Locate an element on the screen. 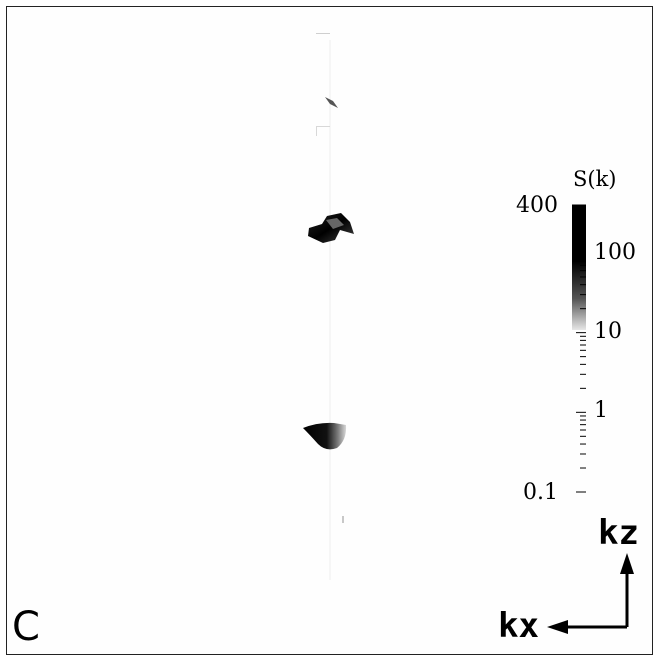  axis-arrows is located at coordinates (590, 593).